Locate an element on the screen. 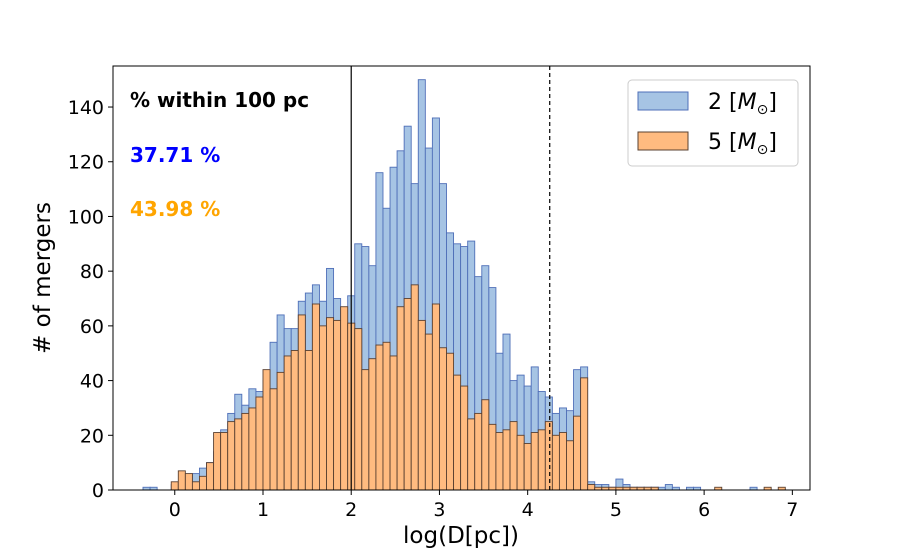  legend: 2 [M⊙] 5 [M⊙] is located at coordinates (713, 123).